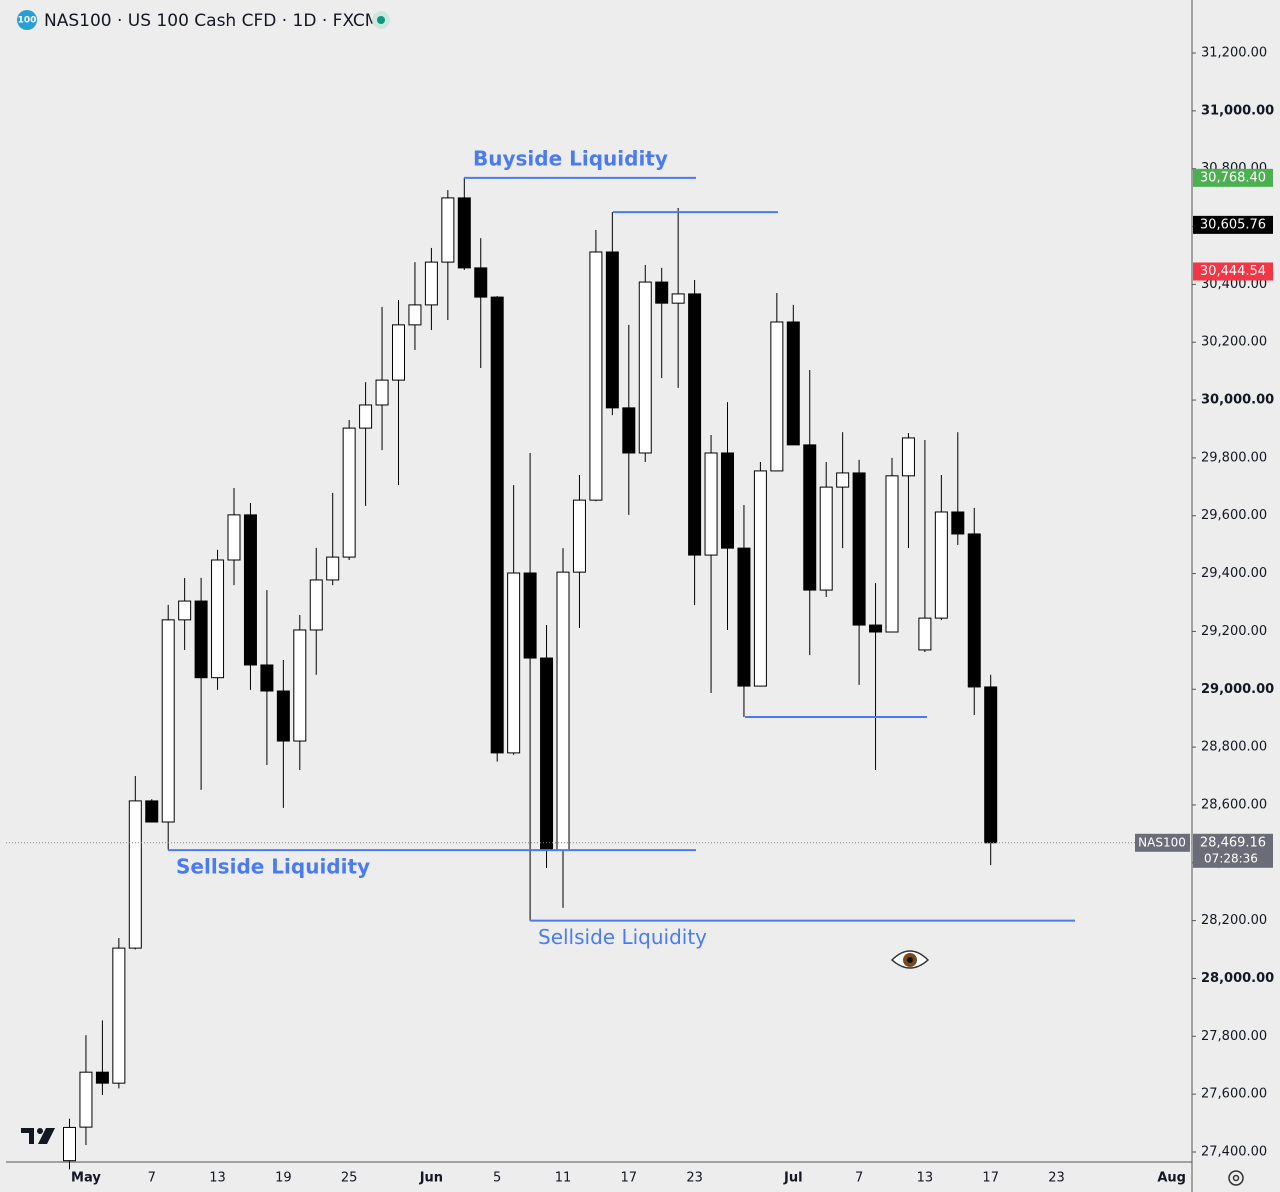 The height and width of the screenshot is (1192, 1280). What do you see at coordinates (283, 1178) in the screenshot?
I see `x-tick-label: 19` at bounding box center [283, 1178].